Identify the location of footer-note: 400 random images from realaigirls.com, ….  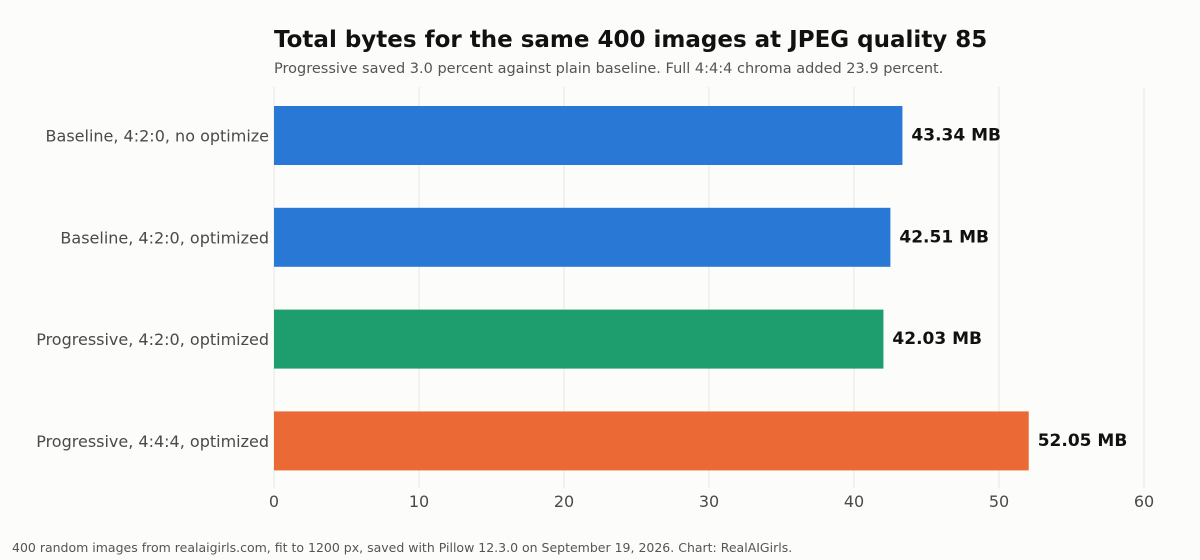
(402, 547).